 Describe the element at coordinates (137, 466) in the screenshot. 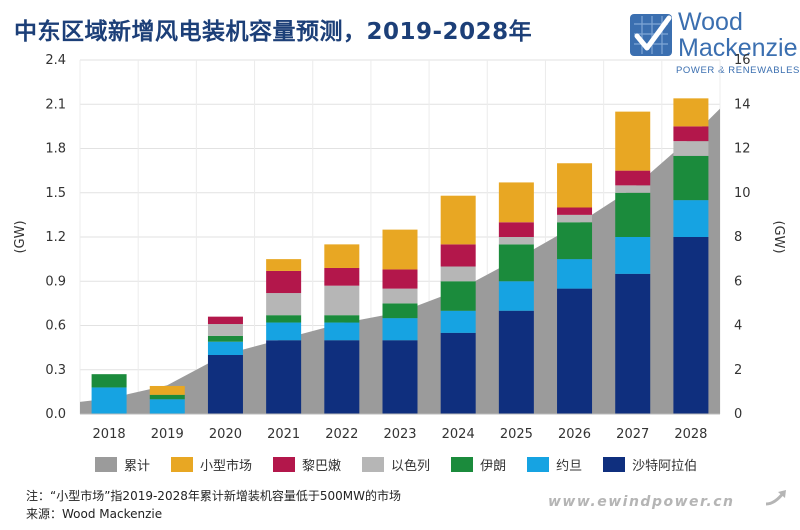

I see `legend-label: 累计` at that location.